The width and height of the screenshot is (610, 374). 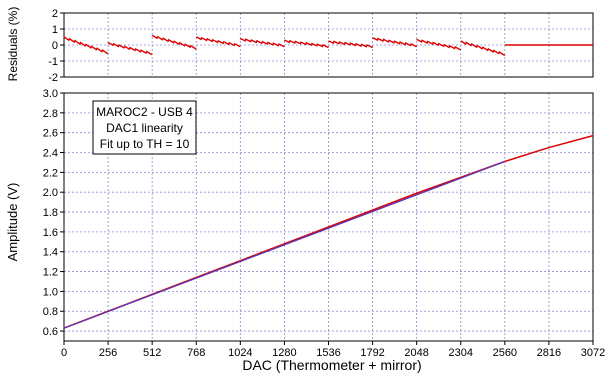 What do you see at coordinates (50, 114) in the screenshot?
I see `amplitude-ytick-label: 2.8` at bounding box center [50, 114].